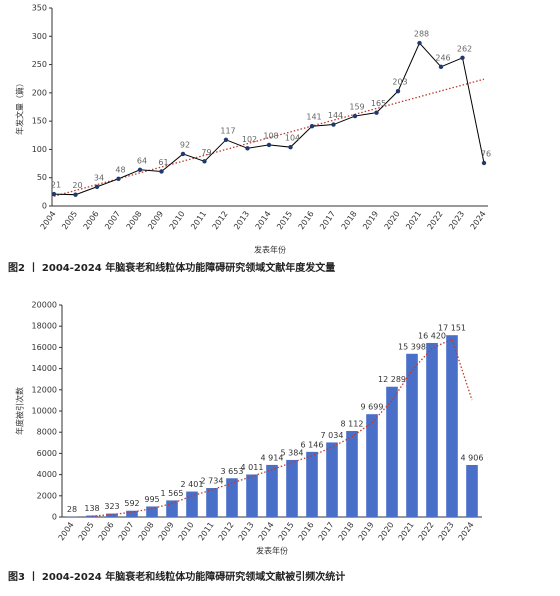 The width and height of the screenshot is (560, 596). I want to click on data-label: 138, so click(91, 508).